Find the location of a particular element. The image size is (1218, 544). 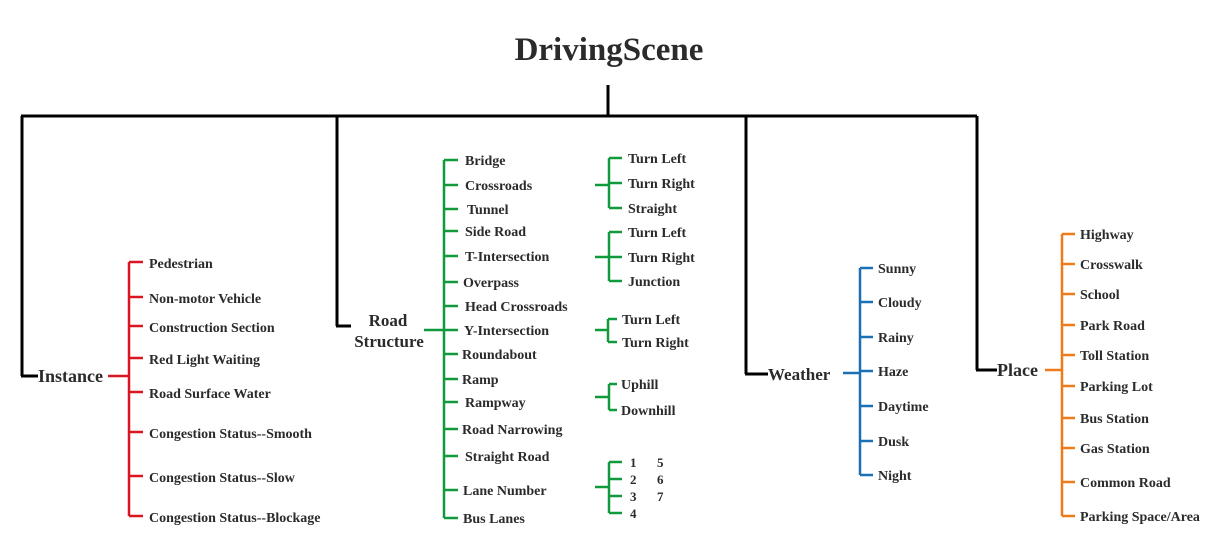

crossroads-sub-item-turn-left: Turn Left is located at coordinates (657, 159).